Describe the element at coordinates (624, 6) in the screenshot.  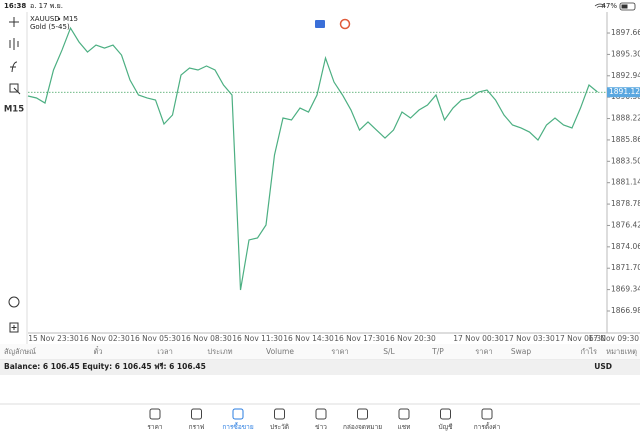
I see `battery-level` at that location.